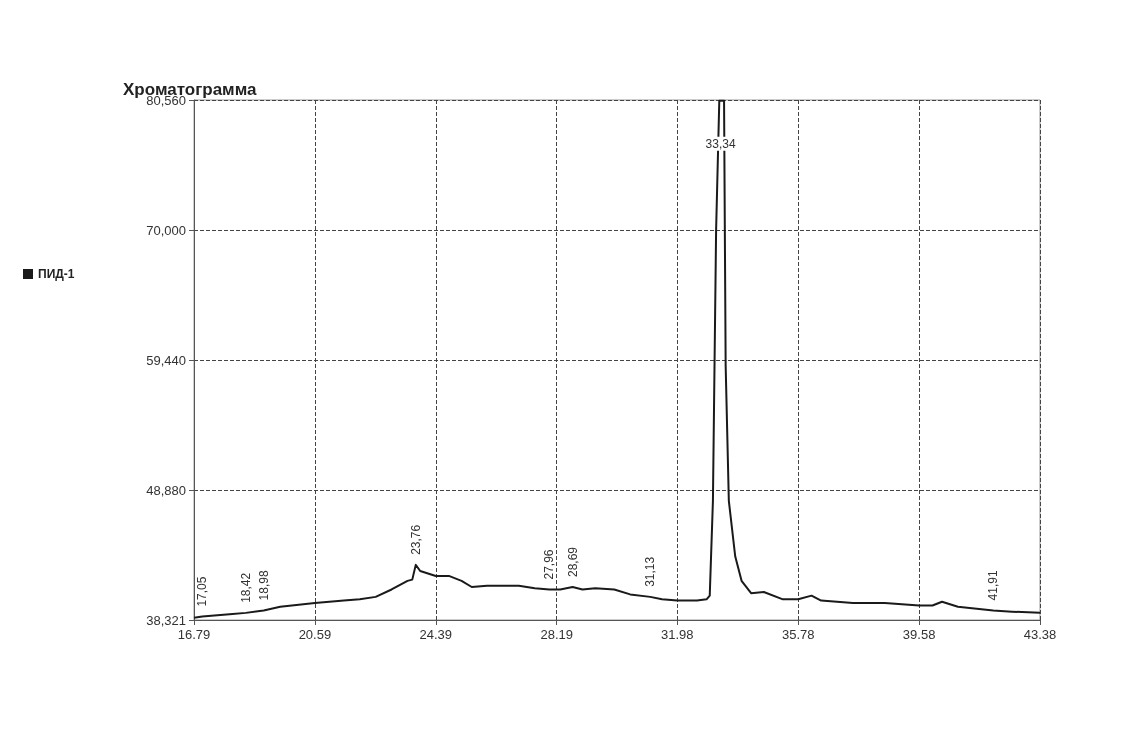 The width and height of the screenshot is (1136, 753). What do you see at coordinates (245, 587) in the screenshot?
I see `annotation: 18,42` at bounding box center [245, 587].